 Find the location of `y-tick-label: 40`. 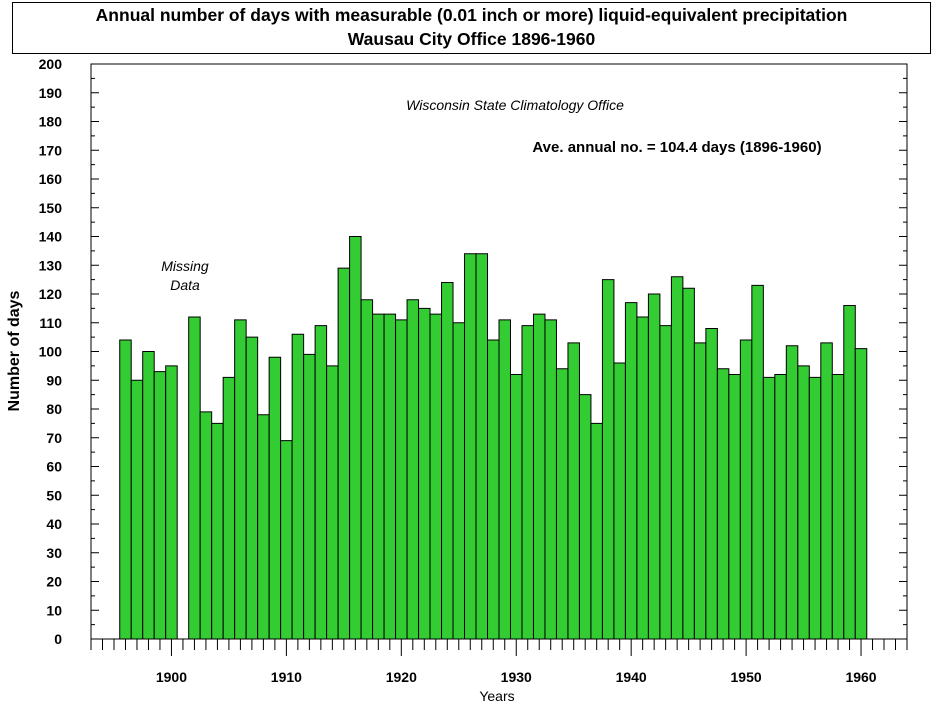

y-tick-label: 40 is located at coordinates (54, 524).